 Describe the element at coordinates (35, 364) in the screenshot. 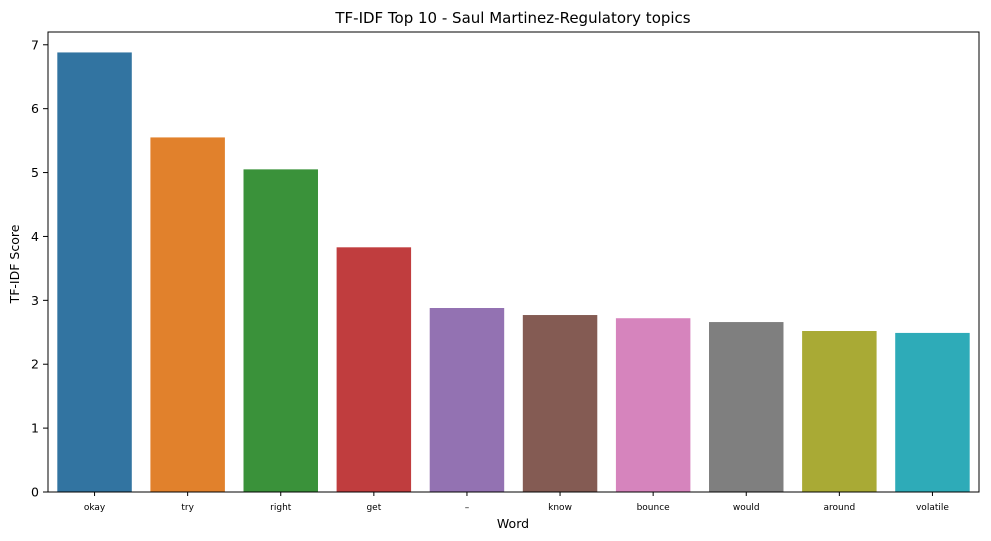

I see `y-tick-label-2: 2` at that location.